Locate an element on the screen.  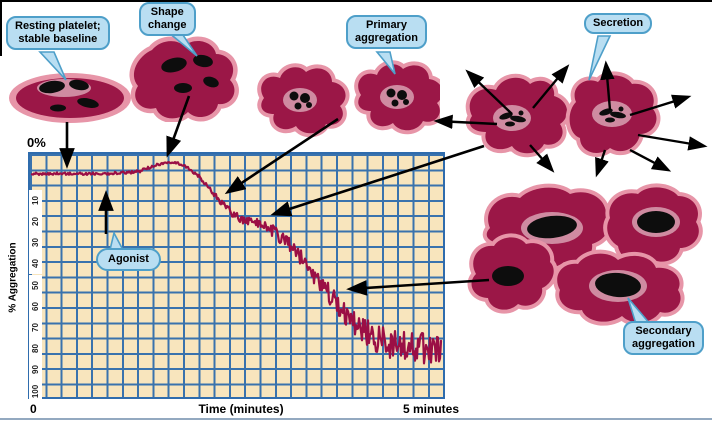
secretion-radiating-arrows is located at coordinates (570, 119).